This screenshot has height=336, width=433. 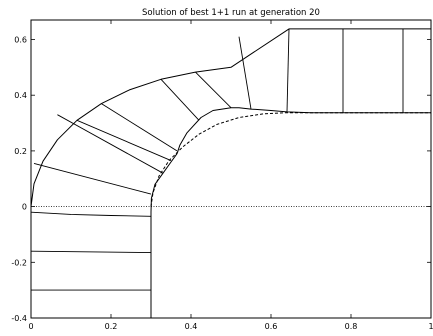 I want to click on x-tick-label: 1, so click(x=430, y=326).